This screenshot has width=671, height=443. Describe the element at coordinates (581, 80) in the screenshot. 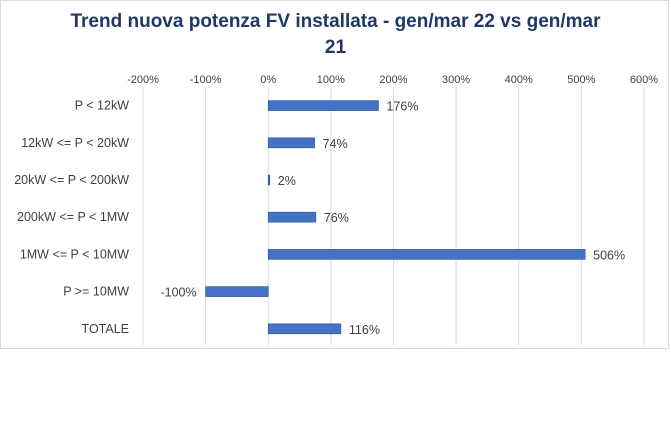

I see `x-tick-label: 500%` at that location.